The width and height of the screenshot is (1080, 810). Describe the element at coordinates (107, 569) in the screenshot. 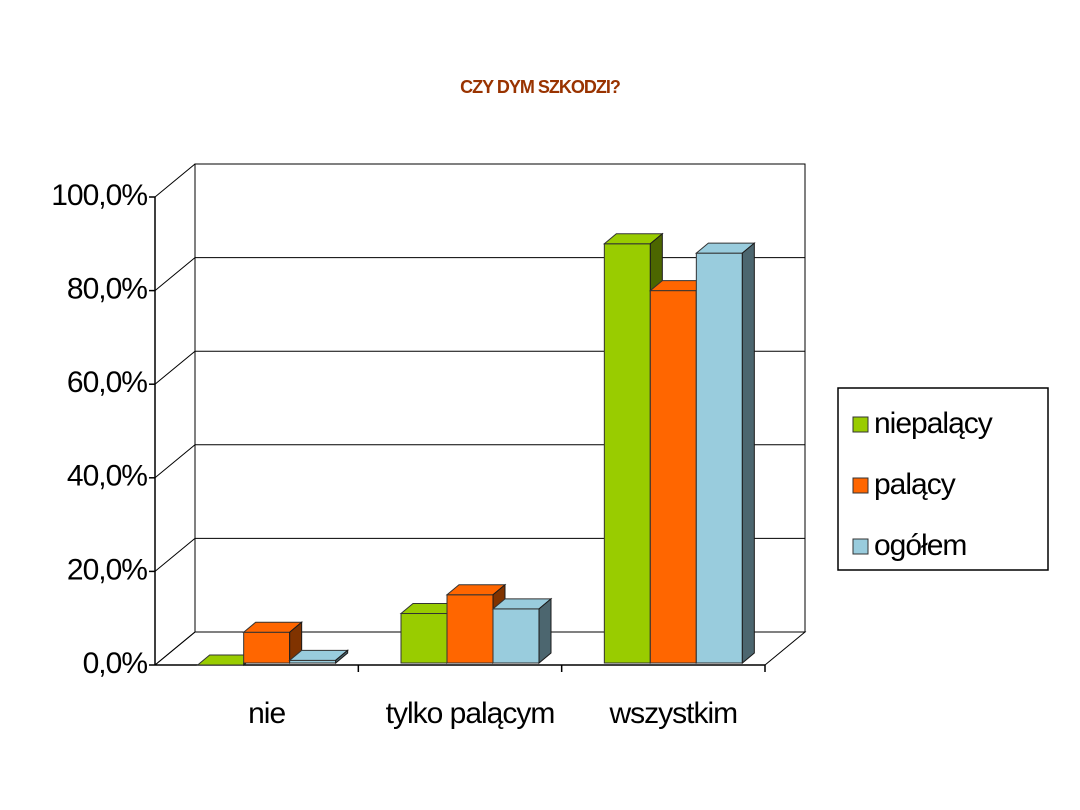

I see `y-tick-label: 20,0%` at that location.